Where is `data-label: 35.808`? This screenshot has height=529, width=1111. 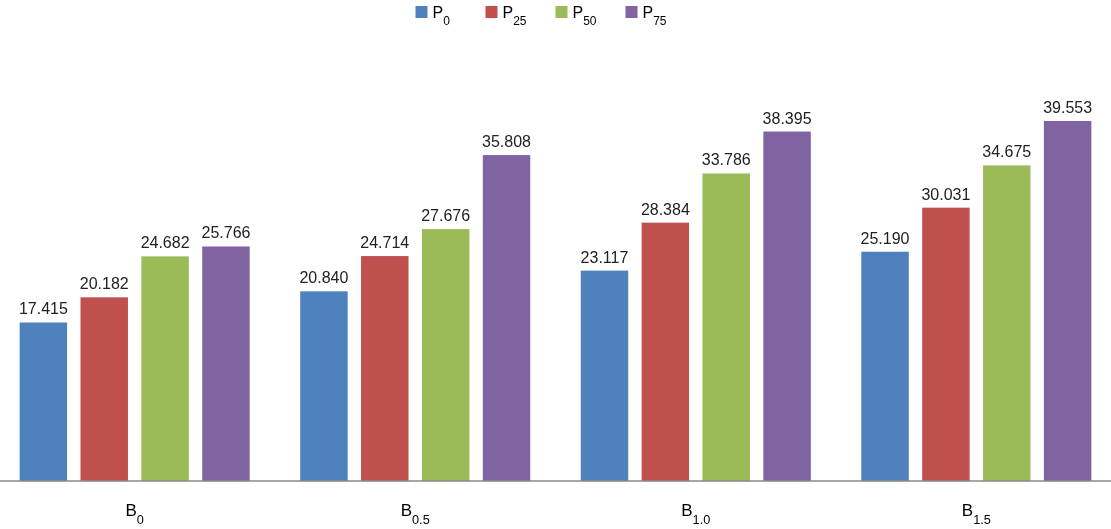
data-label: 35.808 is located at coordinates (507, 142).